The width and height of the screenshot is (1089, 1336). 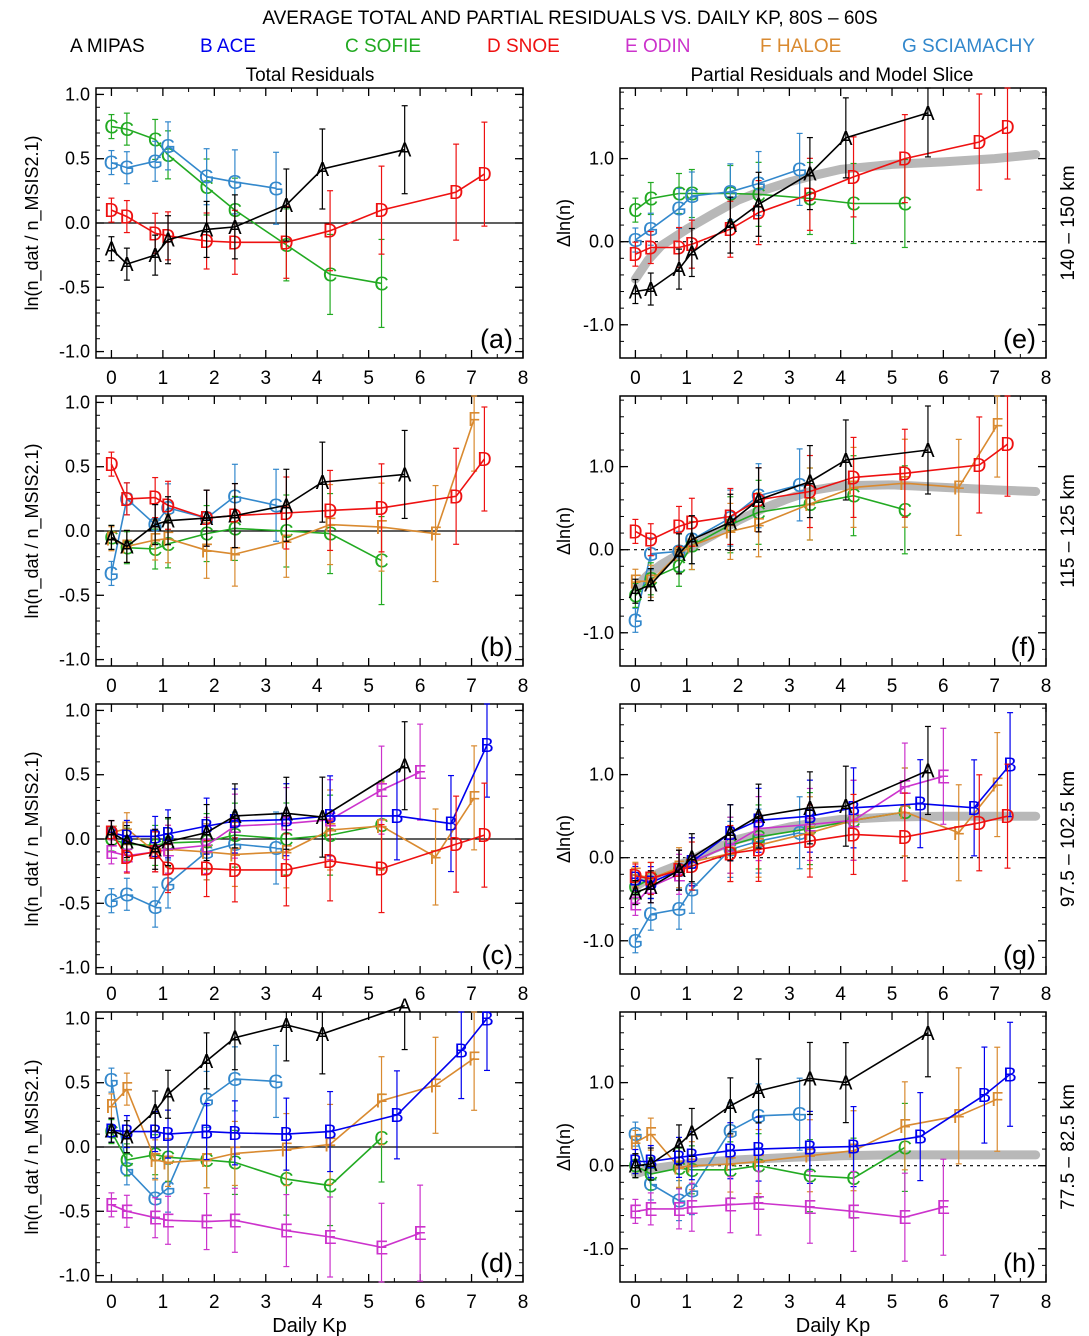 I want to click on panel-label: (a), so click(x=496, y=339).